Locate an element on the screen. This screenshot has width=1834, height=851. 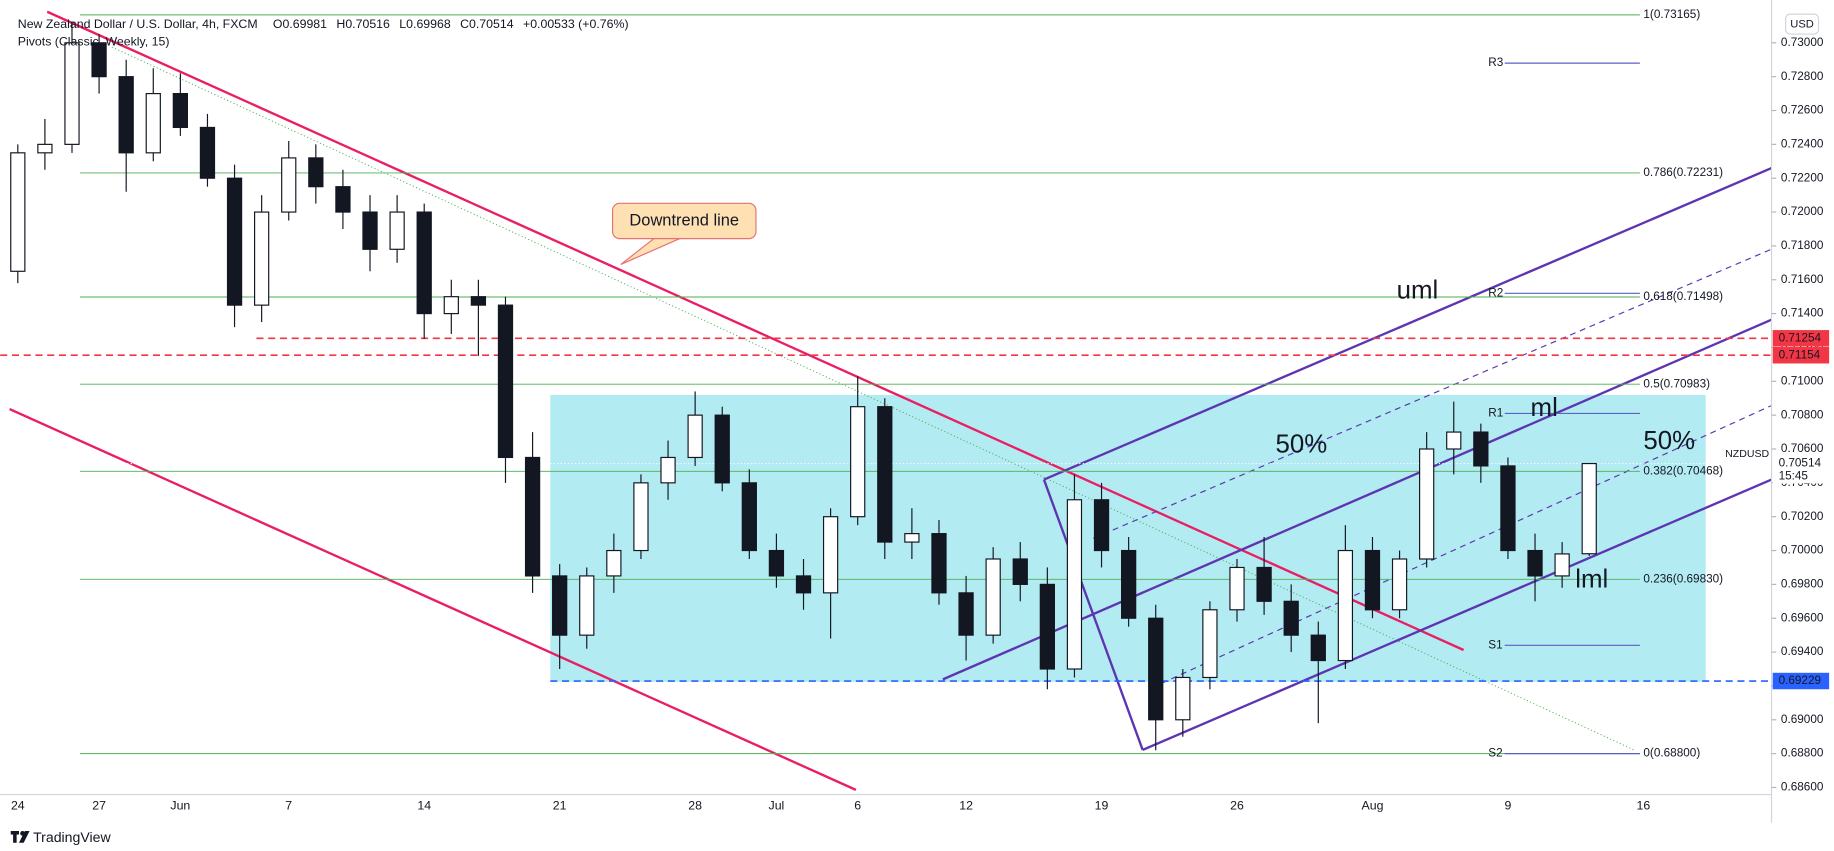
legend-value: H0.70516 is located at coordinates (363, 24).